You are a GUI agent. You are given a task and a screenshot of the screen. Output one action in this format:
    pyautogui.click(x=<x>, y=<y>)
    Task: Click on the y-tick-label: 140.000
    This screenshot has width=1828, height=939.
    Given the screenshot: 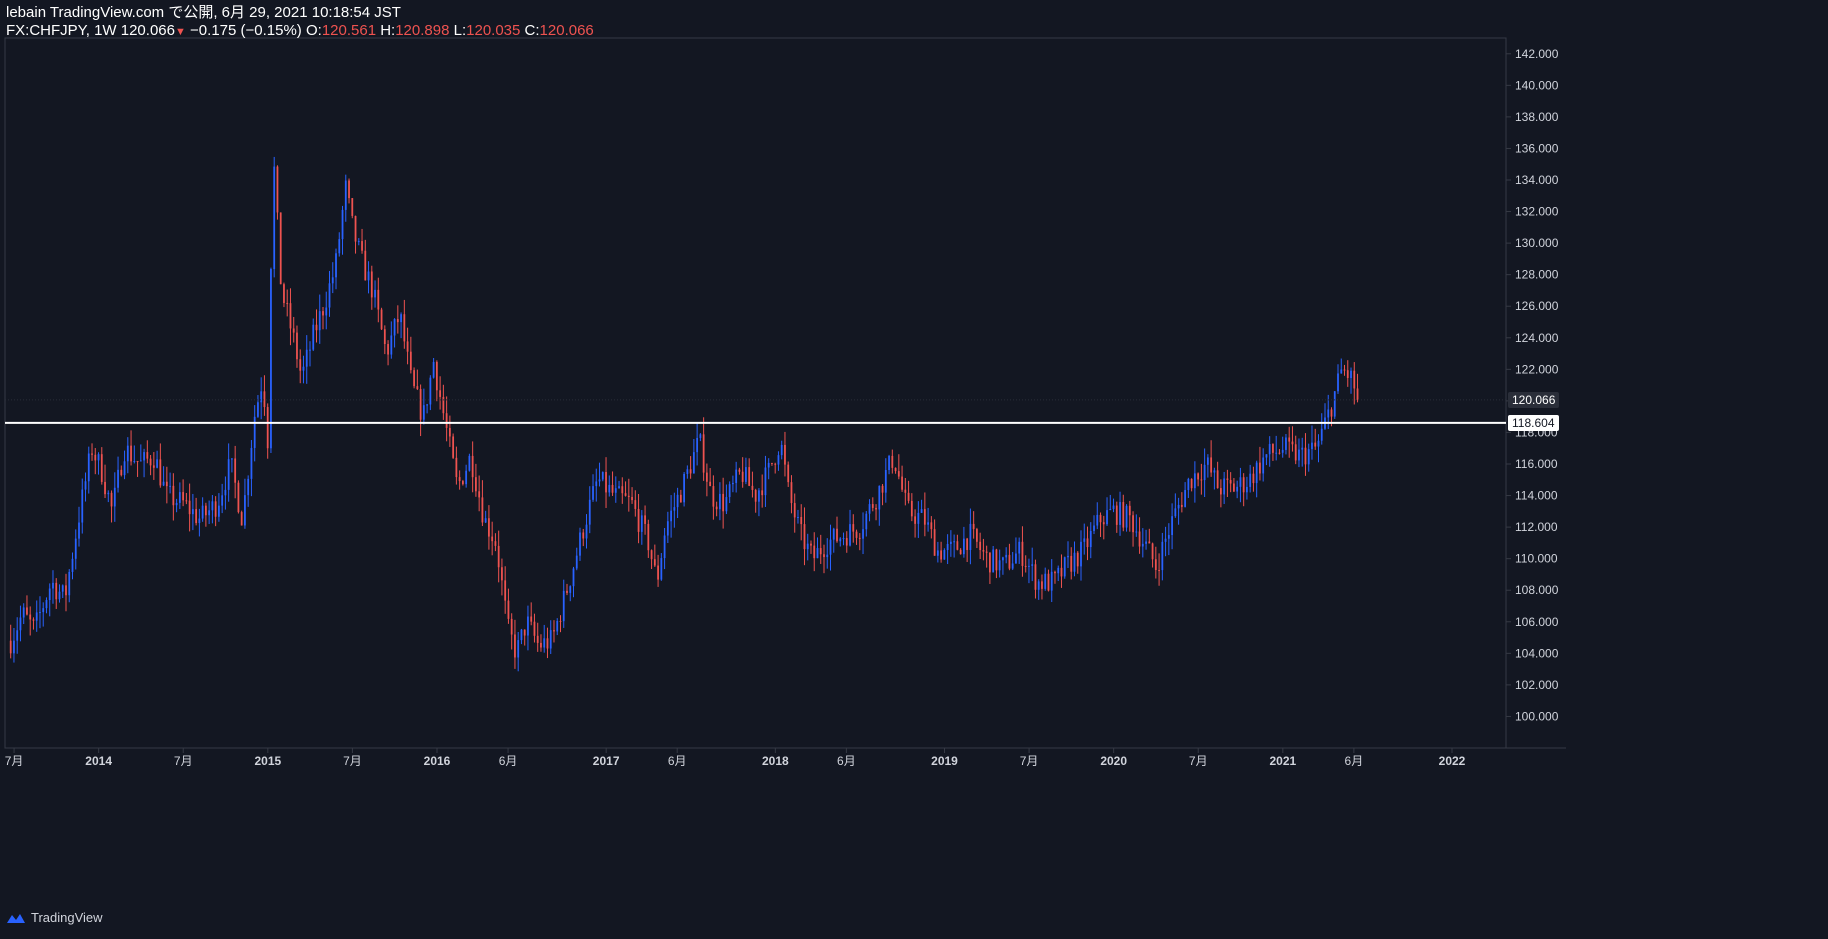 What is the action you would take?
    pyautogui.click(x=1537, y=85)
    